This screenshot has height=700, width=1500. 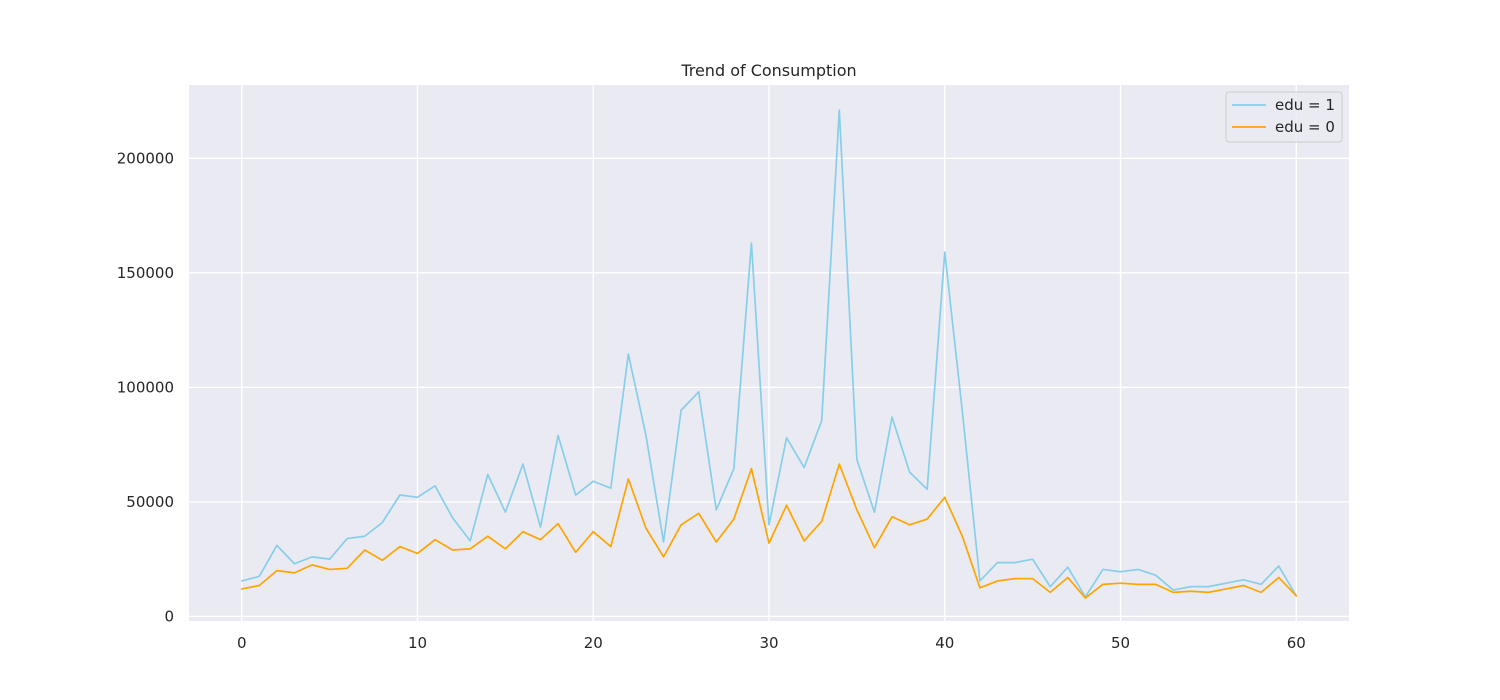 I want to click on x-tick-label: 60, so click(x=1296, y=643).